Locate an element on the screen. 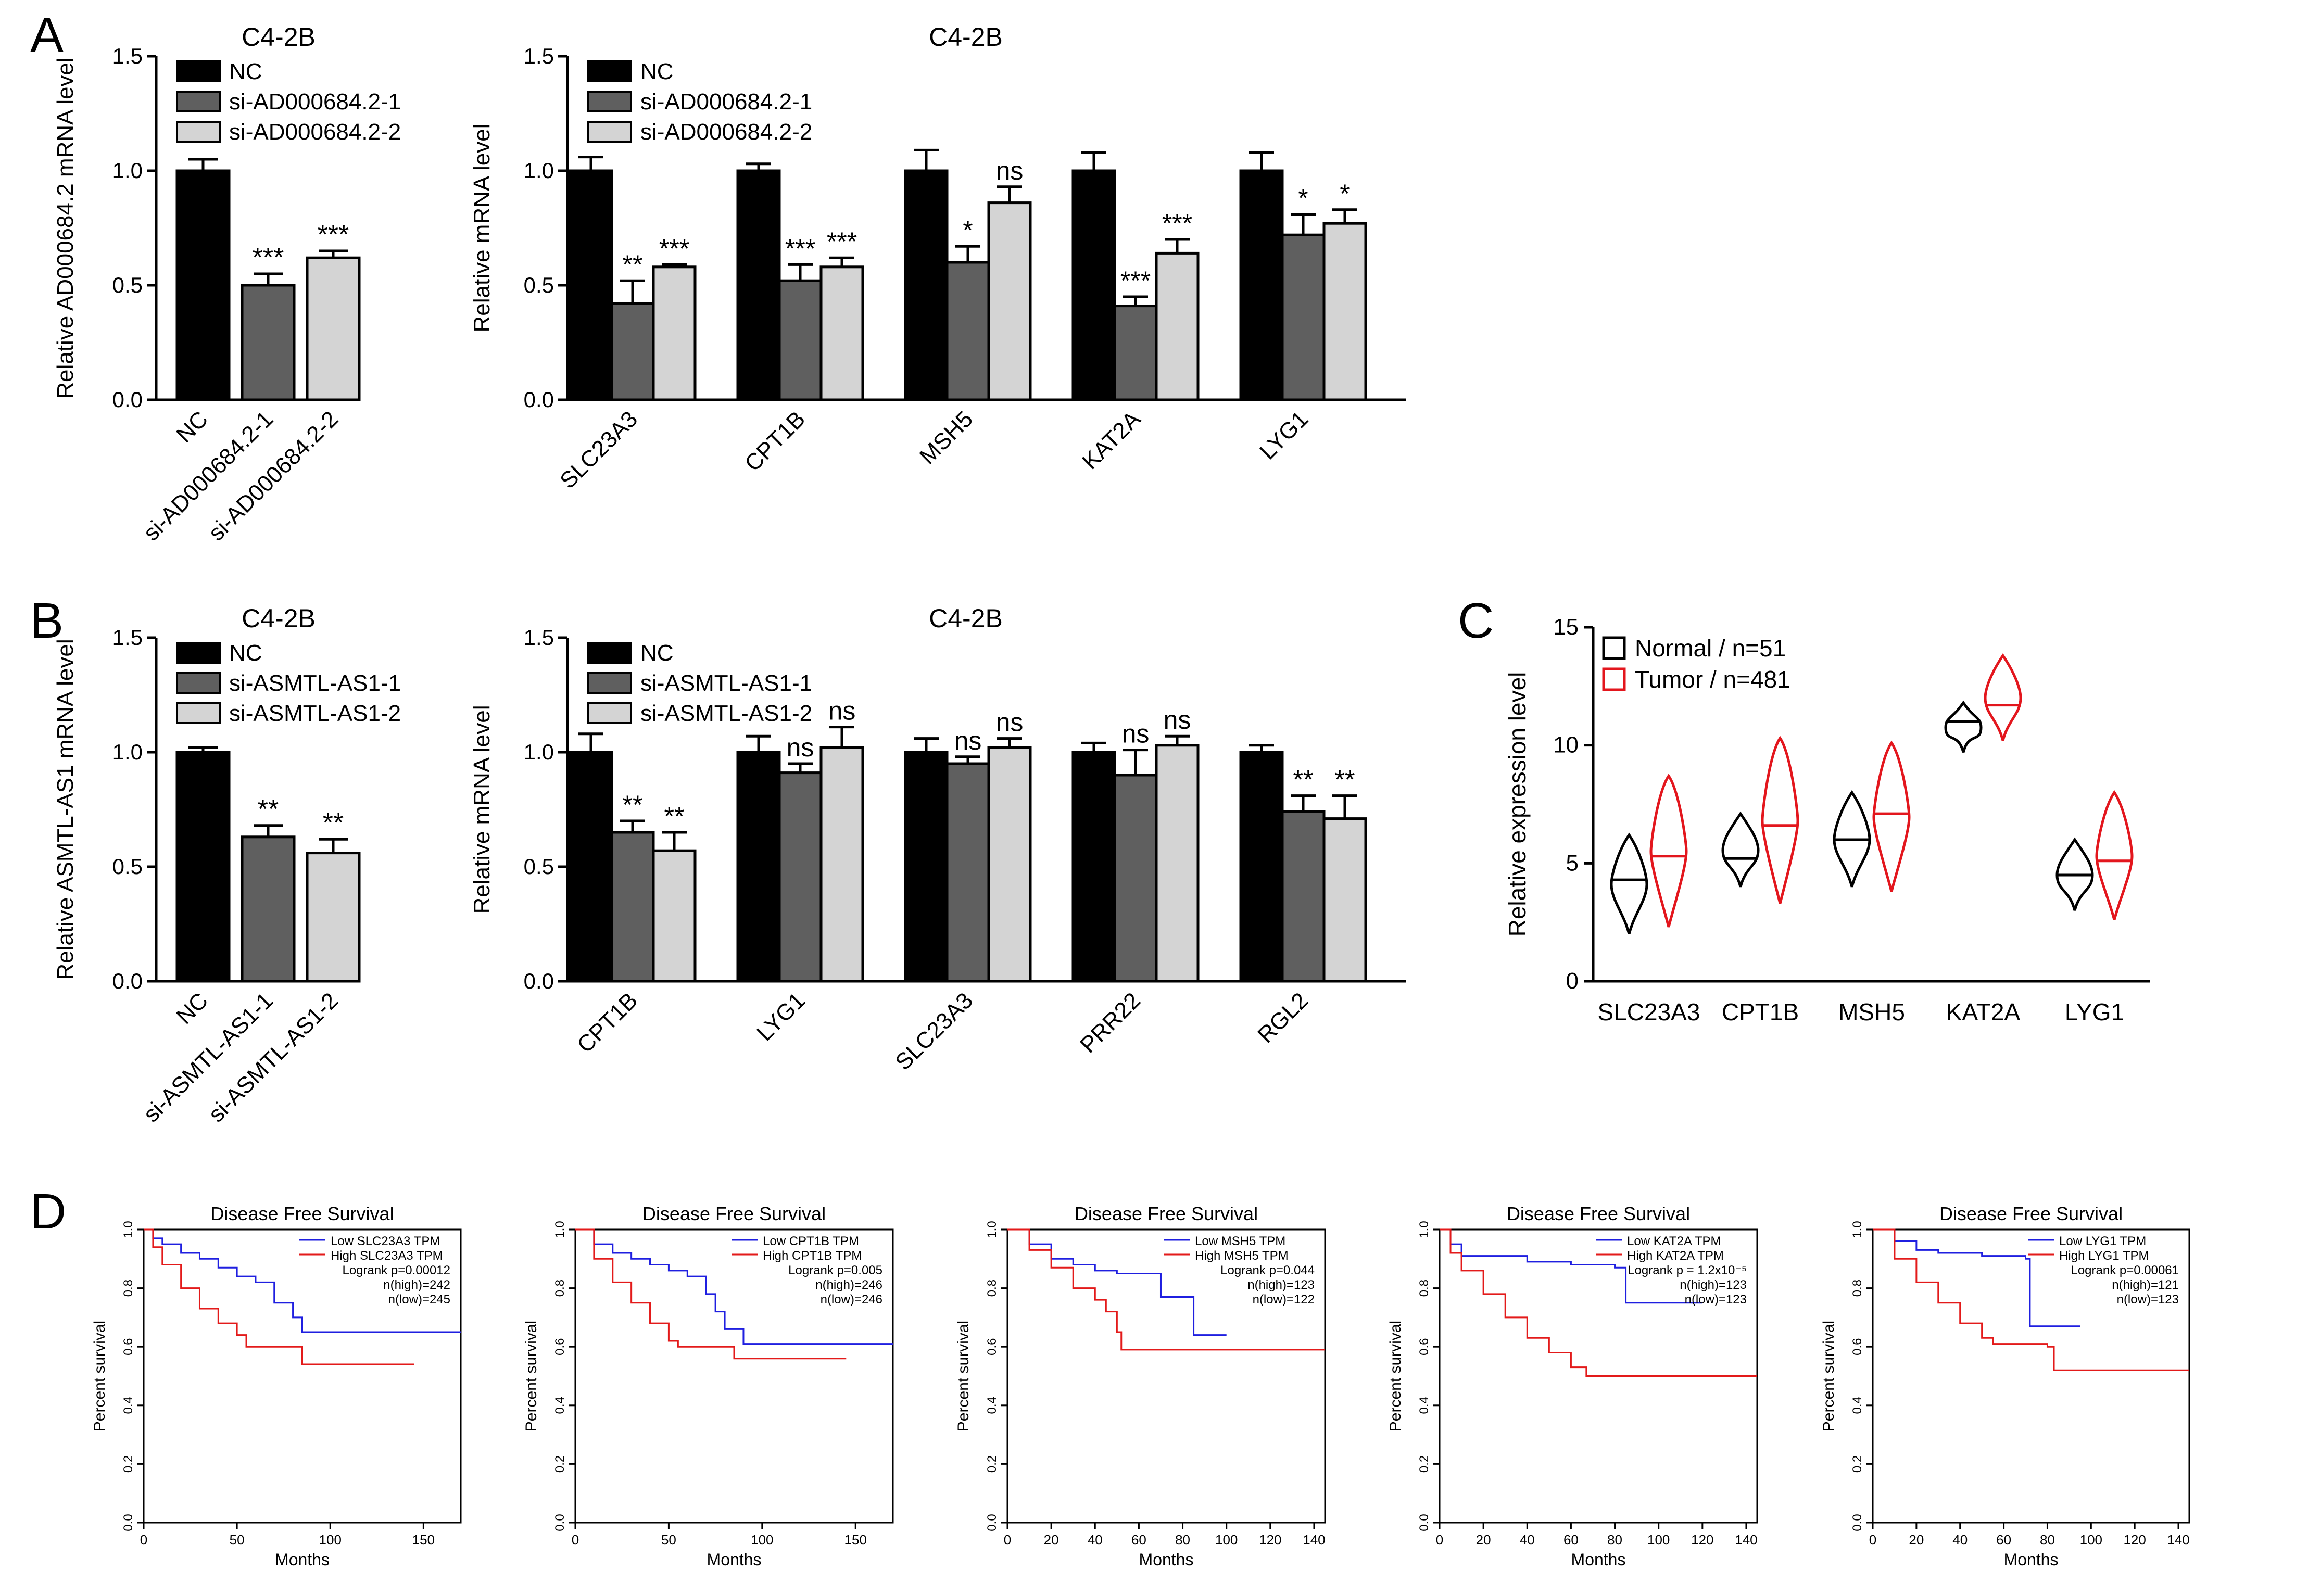  stats-label: n(high)=242 is located at coordinates (416, 1285).